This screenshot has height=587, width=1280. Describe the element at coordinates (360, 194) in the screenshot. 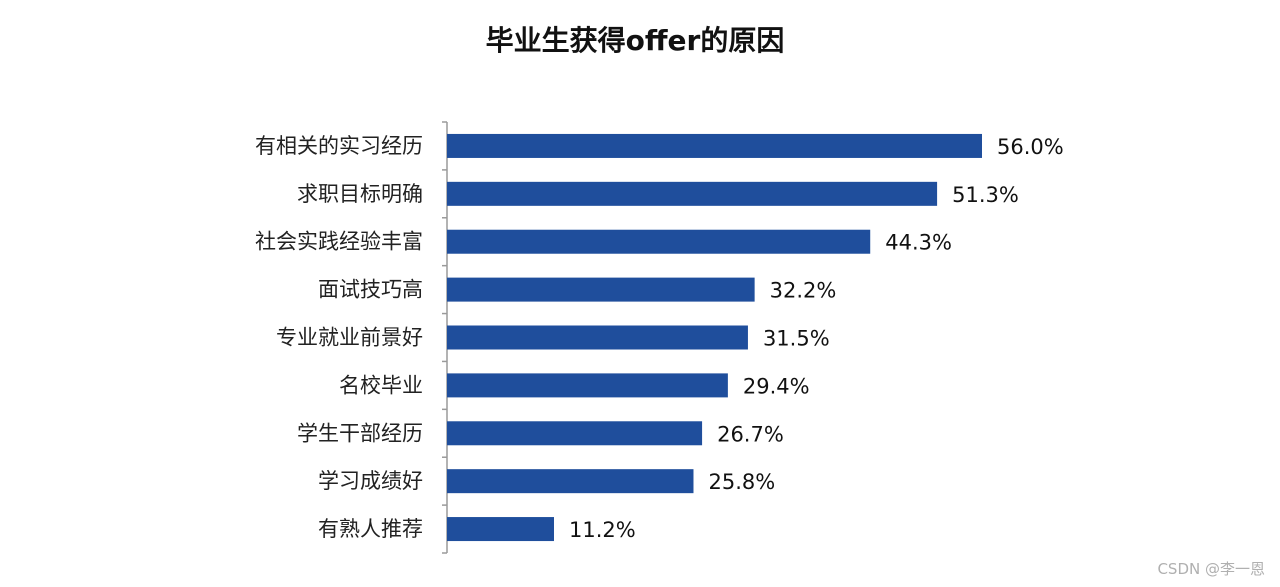

I see `category-label: 求职目标明确` at that location.